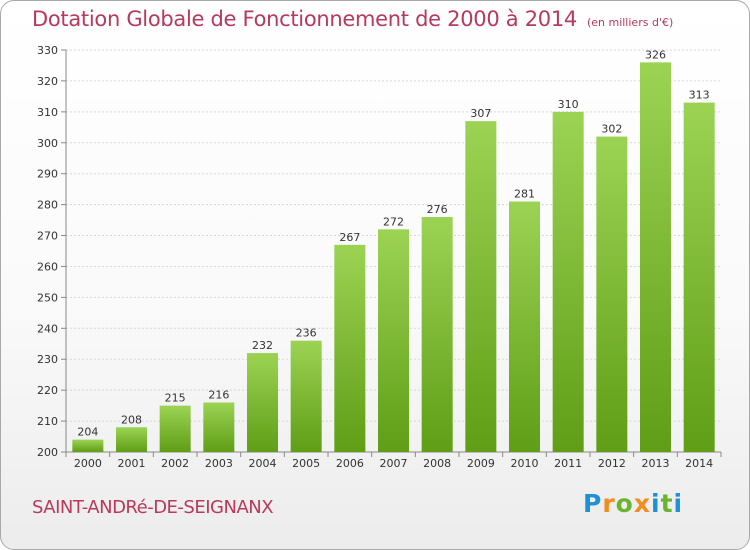  What do you see at coordinates (87, 432) in the screenshot?
I see `value-label-2000: 204` at bounding box center [87, 432].